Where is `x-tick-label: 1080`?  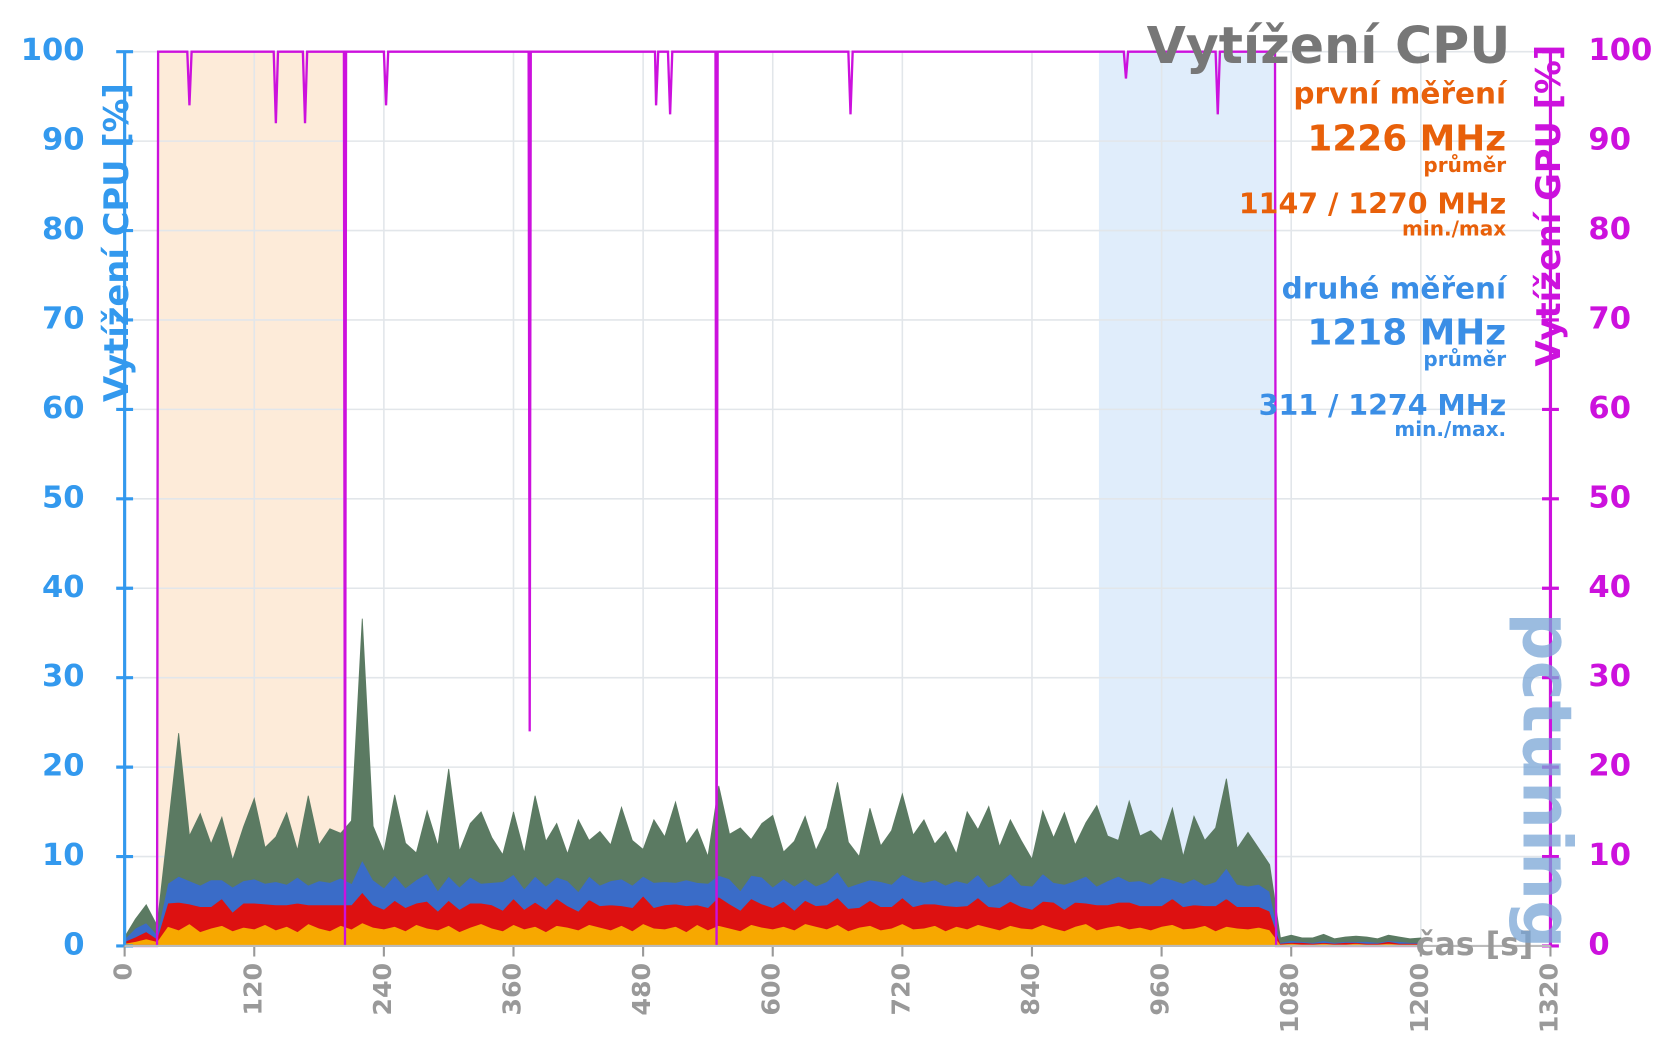 x-tick-label: 1080 is located at coordinates (1289, 998).